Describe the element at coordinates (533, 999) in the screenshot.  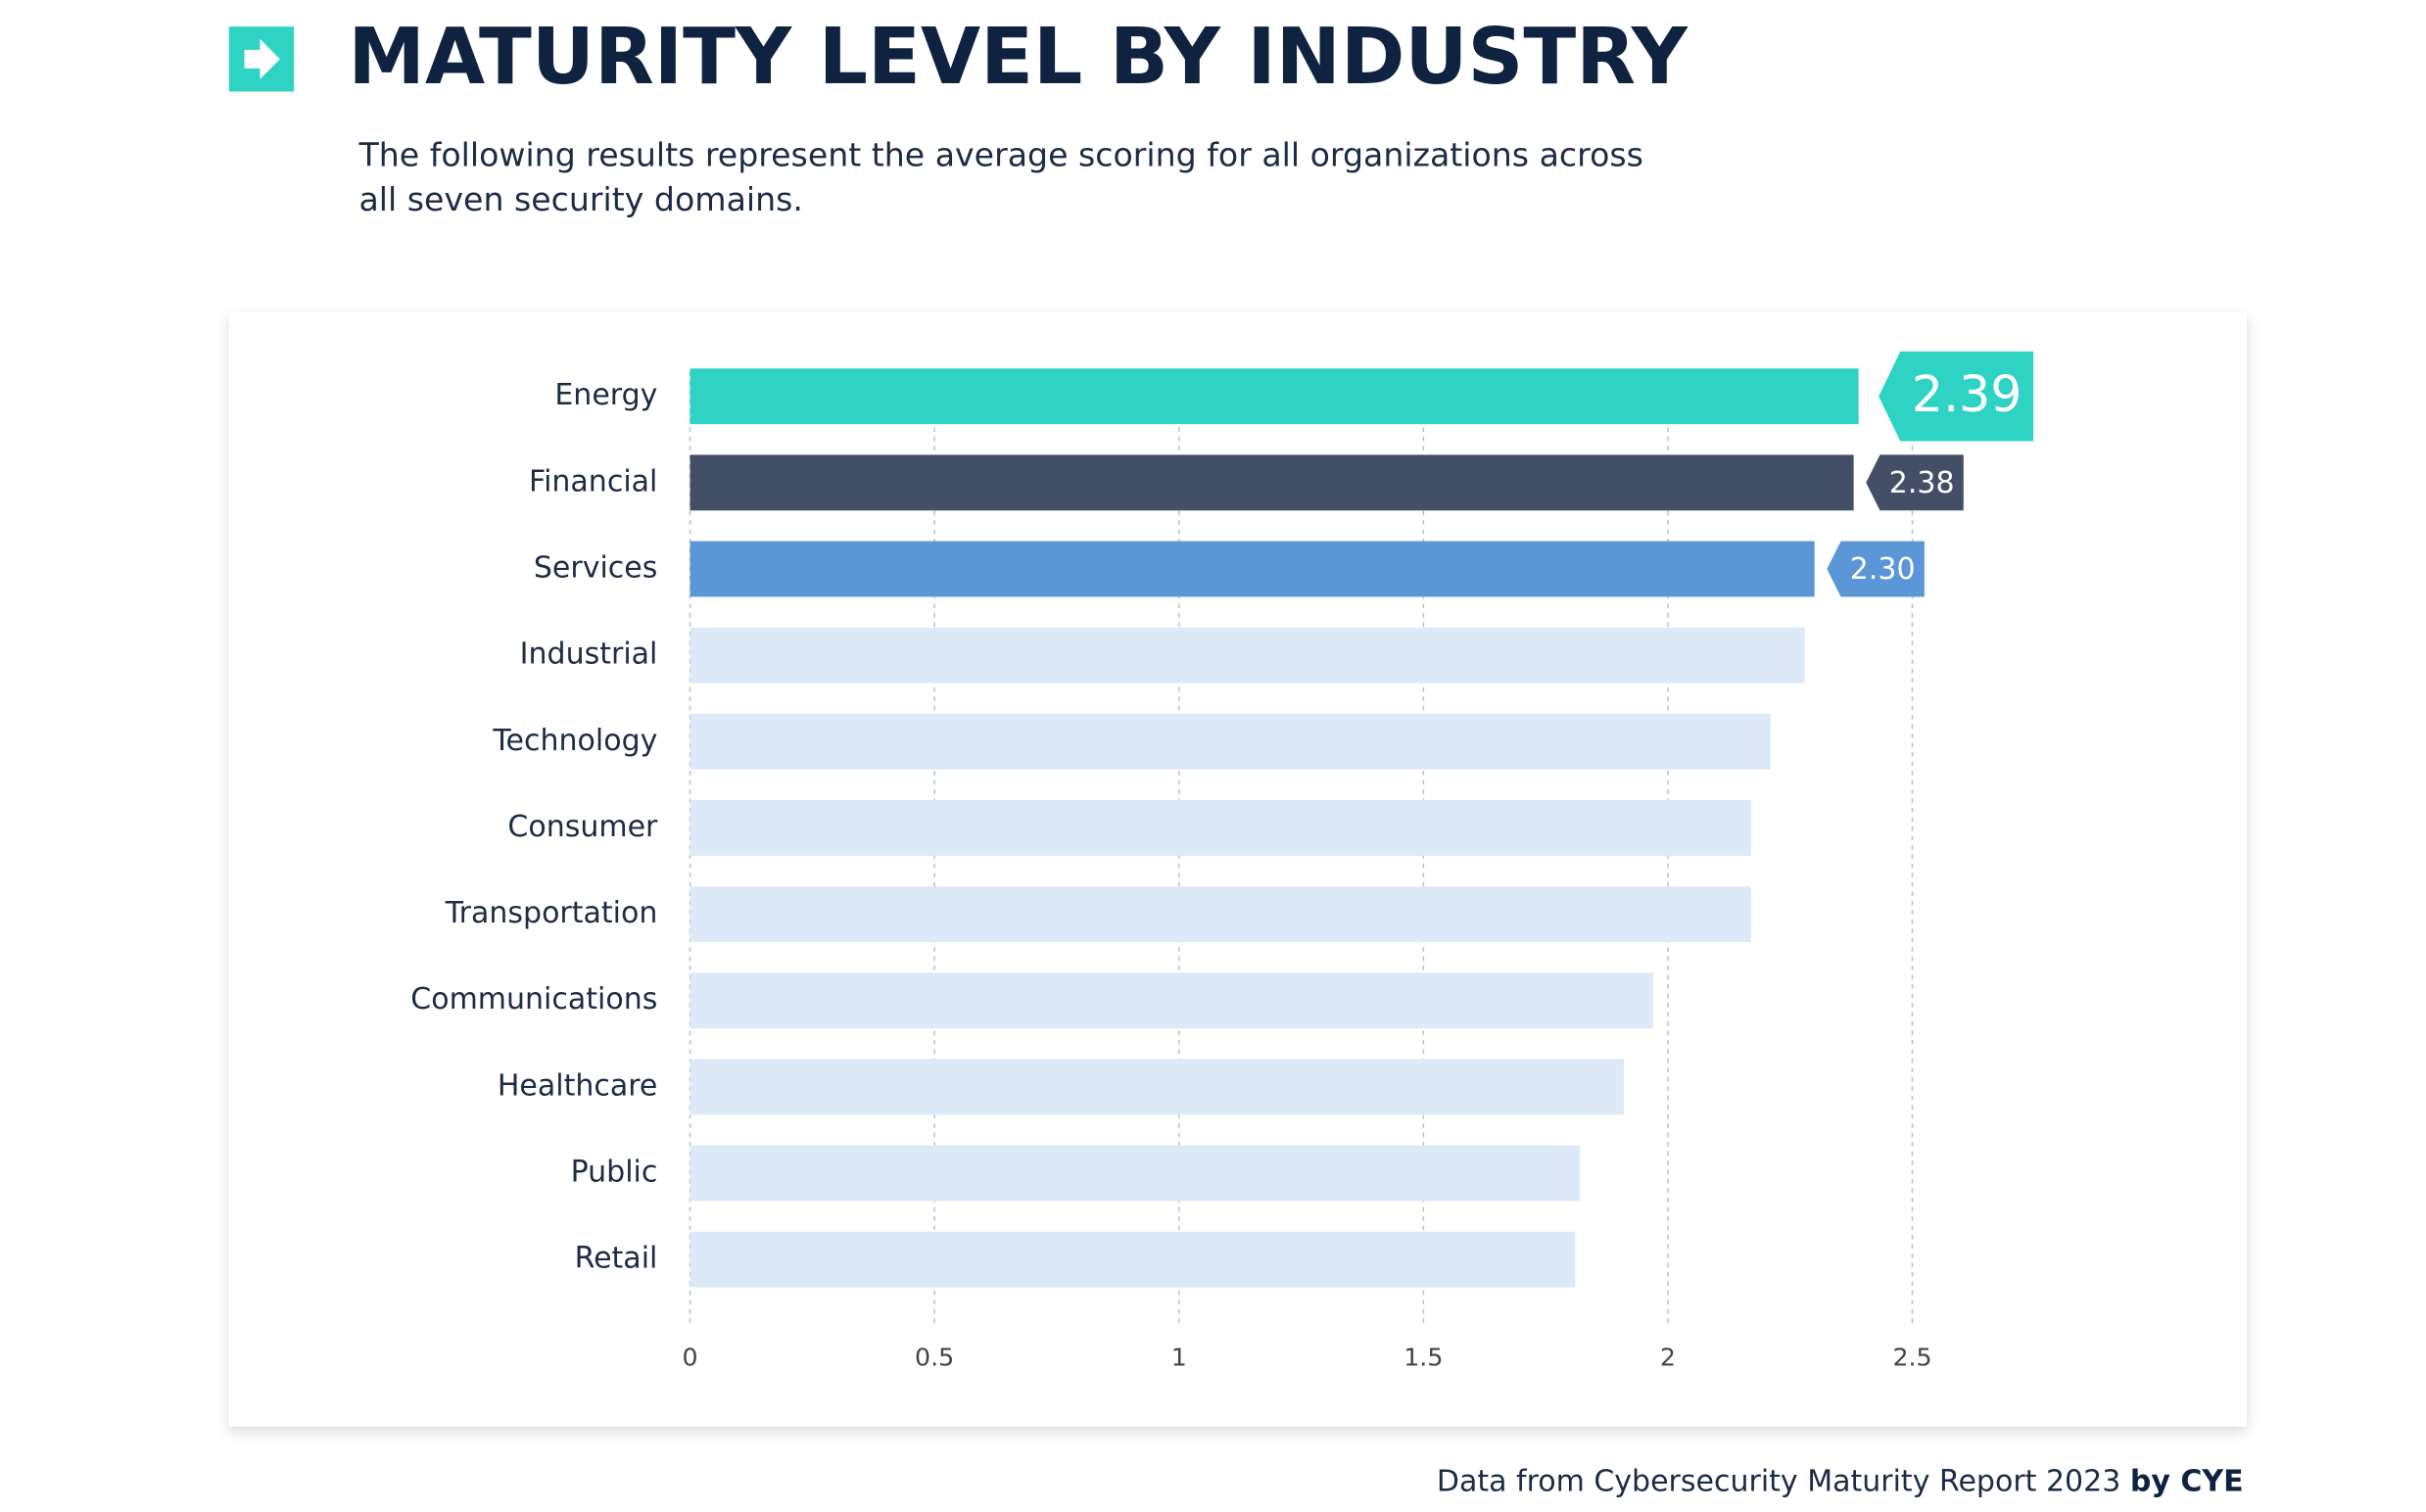
I see `y-tick-label: Communications` at that location.